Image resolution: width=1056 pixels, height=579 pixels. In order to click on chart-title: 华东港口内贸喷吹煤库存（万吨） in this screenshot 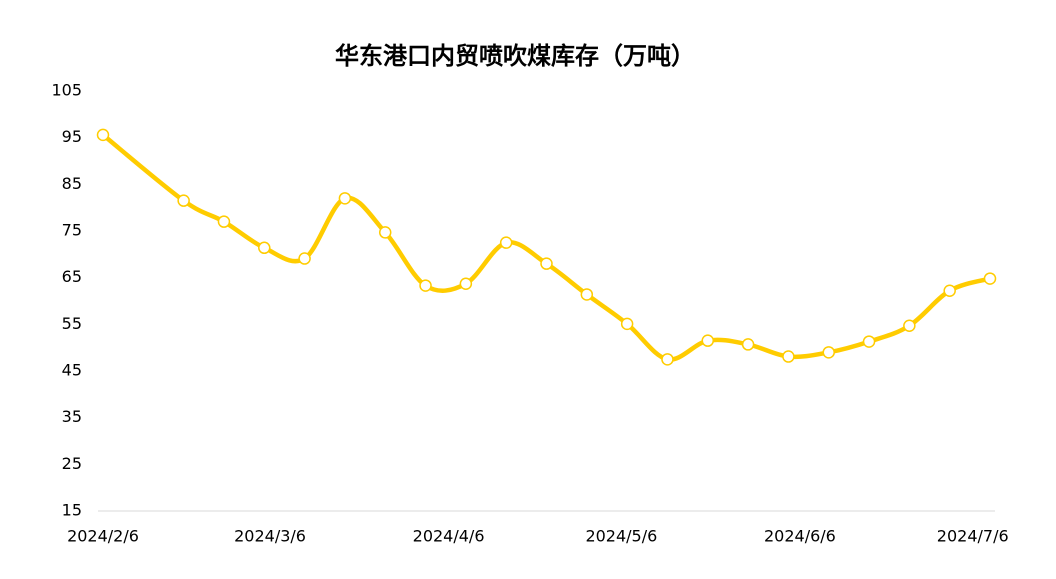, I will do `click(515, 56)`.